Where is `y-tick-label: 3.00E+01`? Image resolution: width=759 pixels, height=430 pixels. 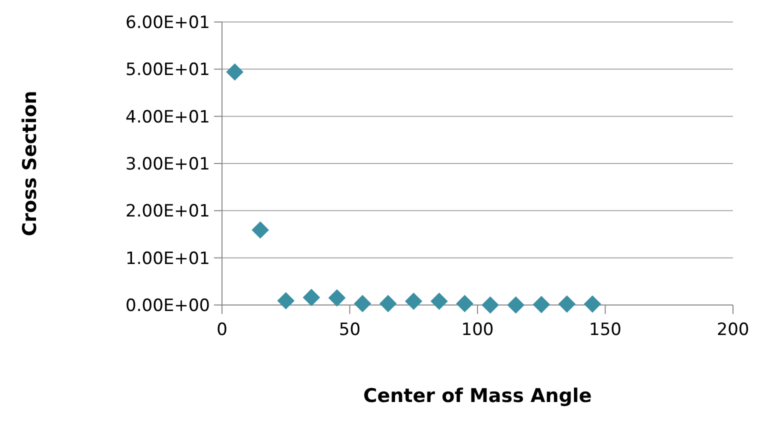 y-tick-label: 3.00E+01 is located at coordinates (168, 164).